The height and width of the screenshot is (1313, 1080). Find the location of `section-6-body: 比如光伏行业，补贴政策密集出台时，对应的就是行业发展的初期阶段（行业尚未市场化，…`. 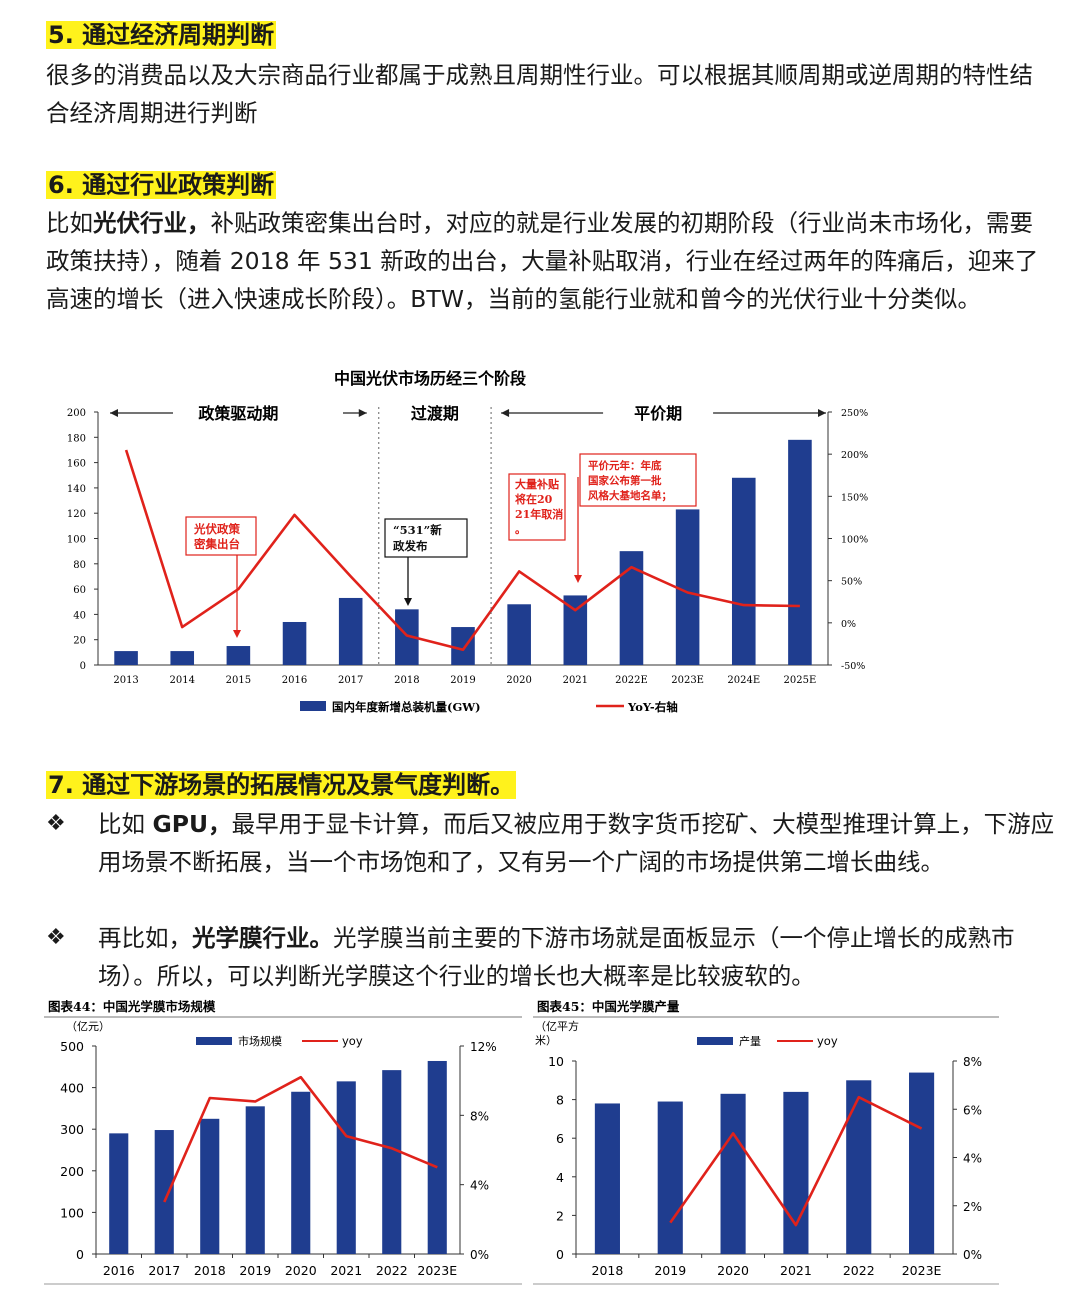

section-6-body: 比如光伏行业，补贴政策密集出台时，对应的就是行业发展的初期阶段（行业尚未市场化，… is located at coordinates (542, 261).